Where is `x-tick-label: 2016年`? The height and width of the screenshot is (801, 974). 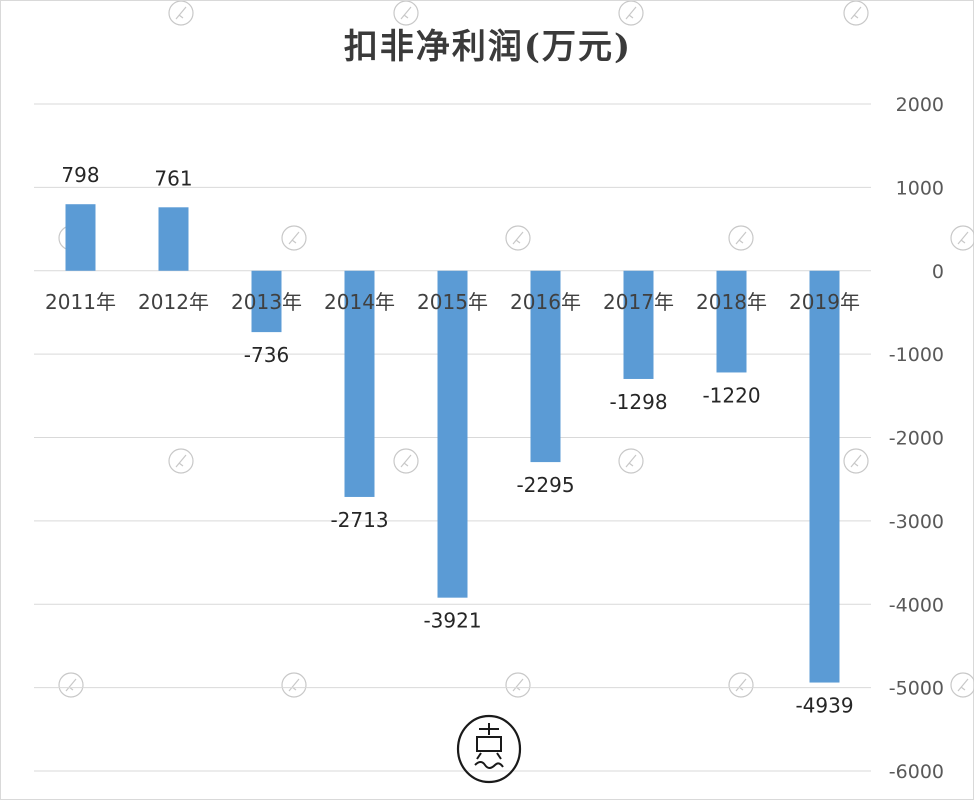 x-tick-label: 2016年 is located at coordinates (545, 302).